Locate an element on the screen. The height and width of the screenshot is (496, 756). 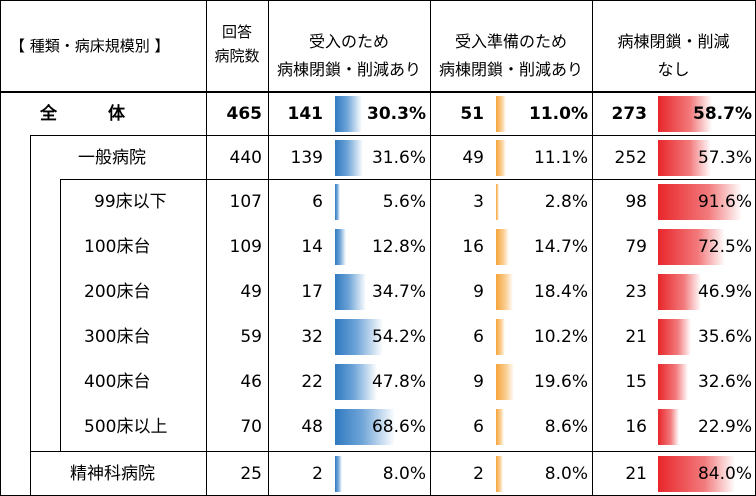
accept-count: 2 is located at coordinates (317, 474).